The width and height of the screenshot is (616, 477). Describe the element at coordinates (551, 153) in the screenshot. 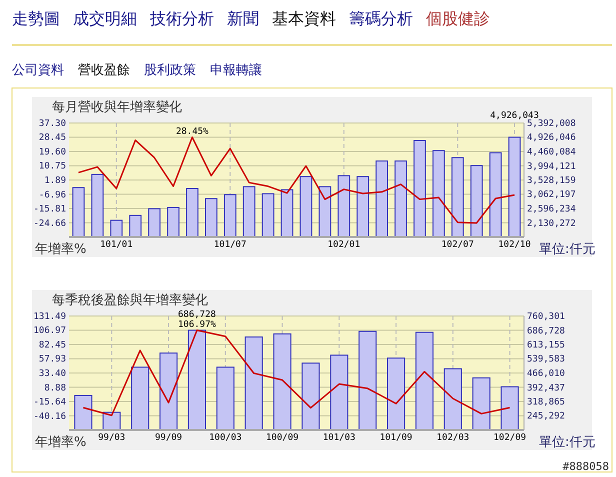

I see `y2-tick-label: 4,460,084` at that location.